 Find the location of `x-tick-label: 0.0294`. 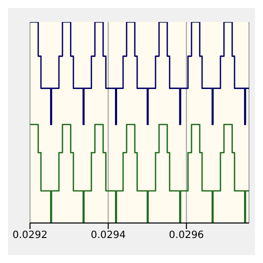

x-tick-label: 0.0294 is located at coordinates (108, 236).